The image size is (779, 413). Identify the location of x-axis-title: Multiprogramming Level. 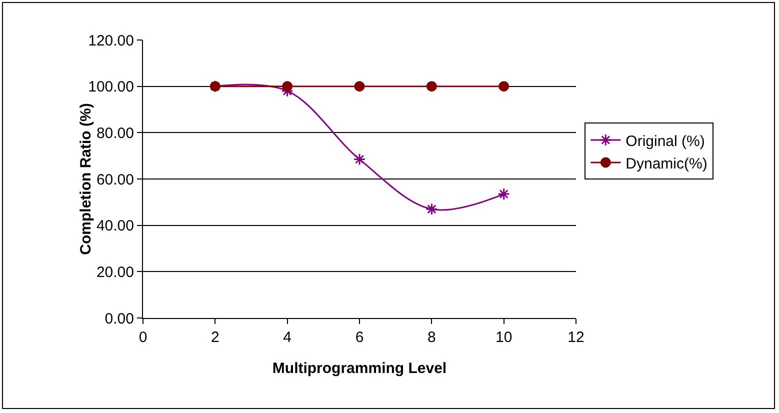
(359, 368).